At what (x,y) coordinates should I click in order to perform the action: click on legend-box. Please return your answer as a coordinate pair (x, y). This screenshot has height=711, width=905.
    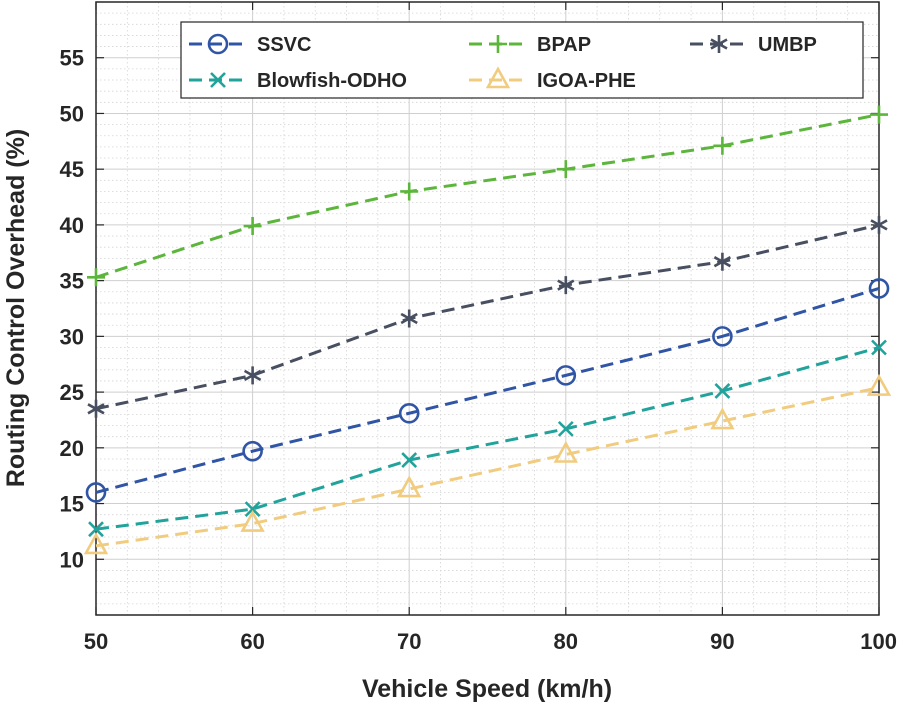
    Looking at the image, I should click on (522, 60).